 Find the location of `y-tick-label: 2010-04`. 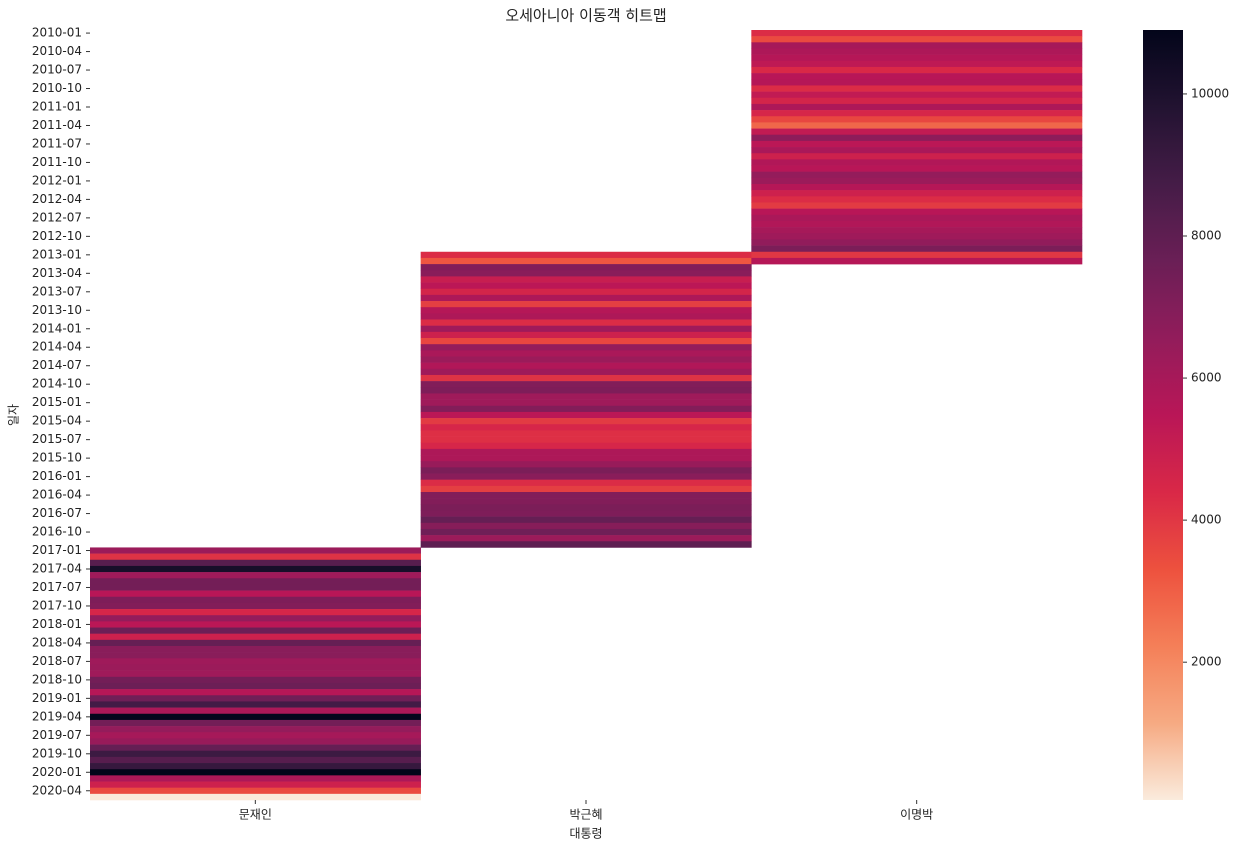

y-tick-label: 2010-04 is located at coordinates (57, 51).